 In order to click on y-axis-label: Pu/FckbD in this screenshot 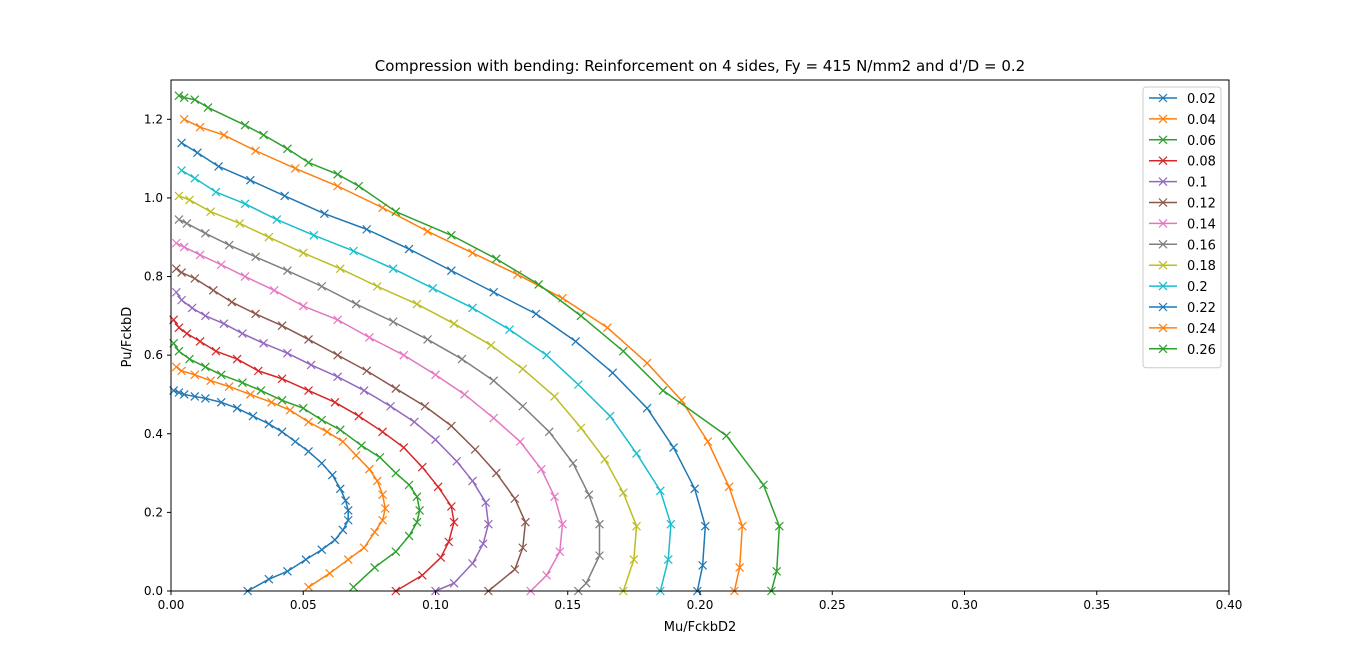, I will do `click(127, 337)`.